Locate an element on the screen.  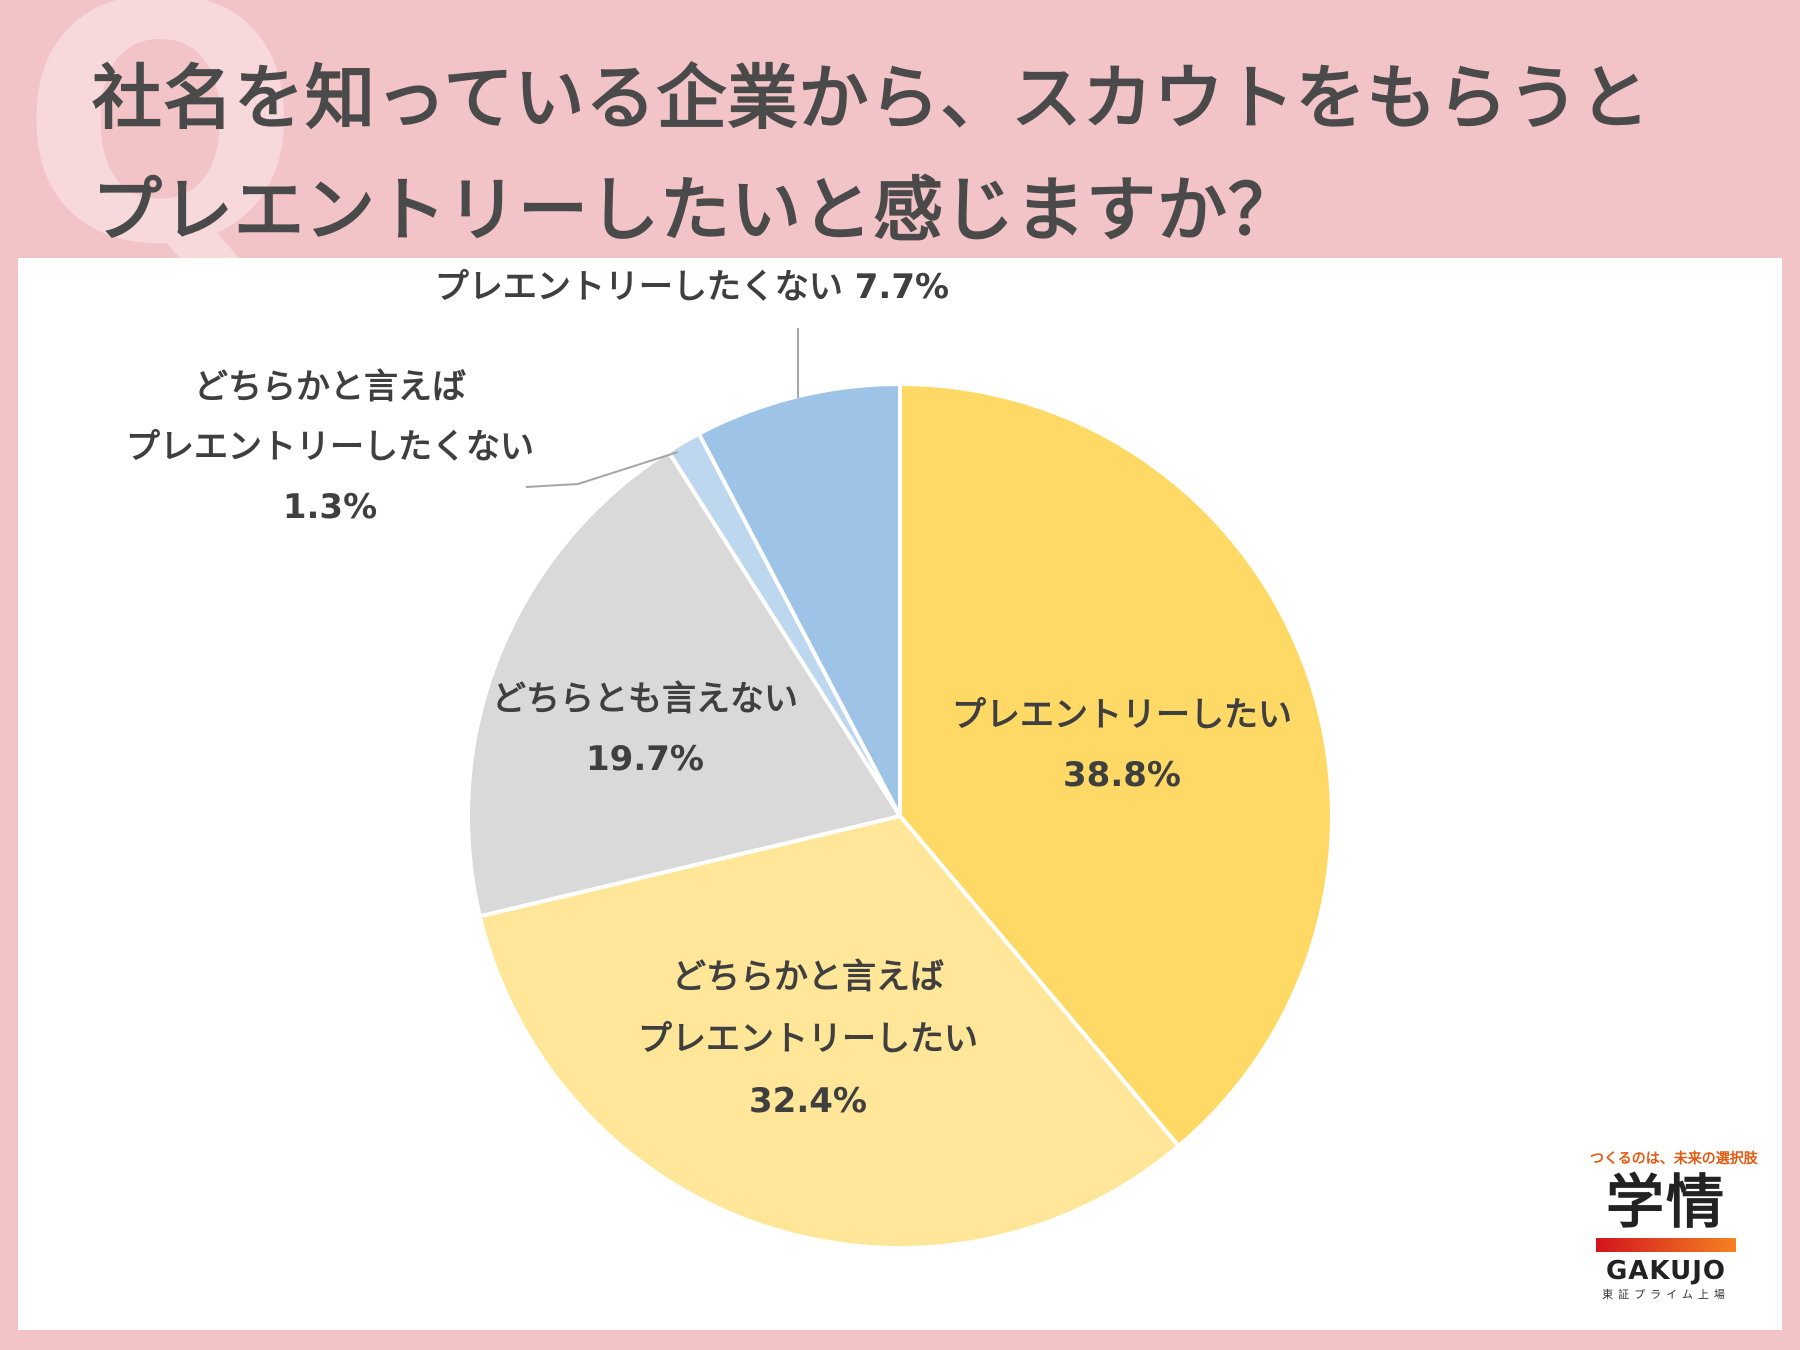
logo-english: GAKUJO is located at coordinates (1666, 1271).